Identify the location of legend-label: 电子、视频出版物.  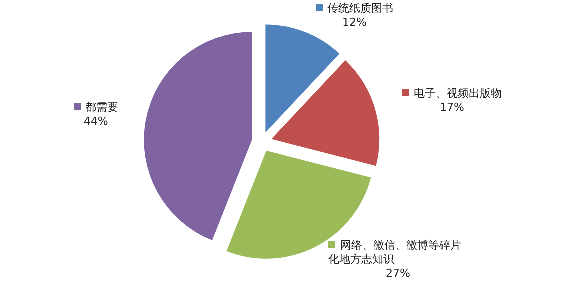
(458, 93).